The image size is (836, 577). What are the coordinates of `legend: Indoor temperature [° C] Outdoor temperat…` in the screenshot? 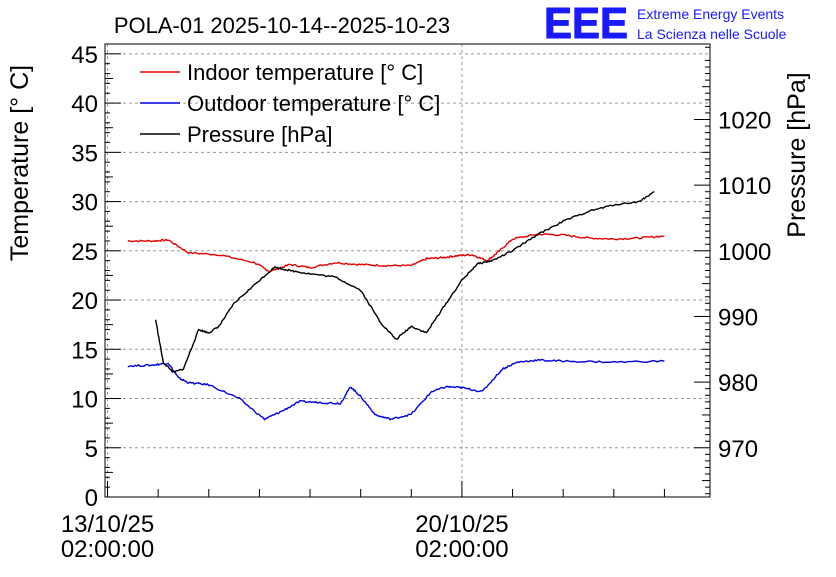 It's located at (290, 103).